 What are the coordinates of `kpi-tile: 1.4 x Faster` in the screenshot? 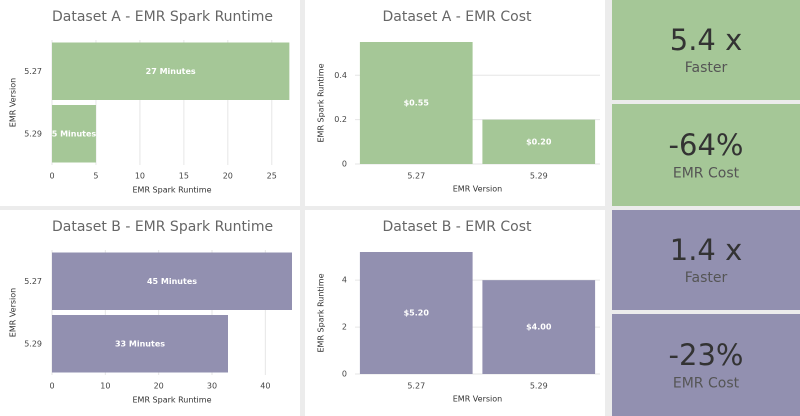 It's located at (706, 260).